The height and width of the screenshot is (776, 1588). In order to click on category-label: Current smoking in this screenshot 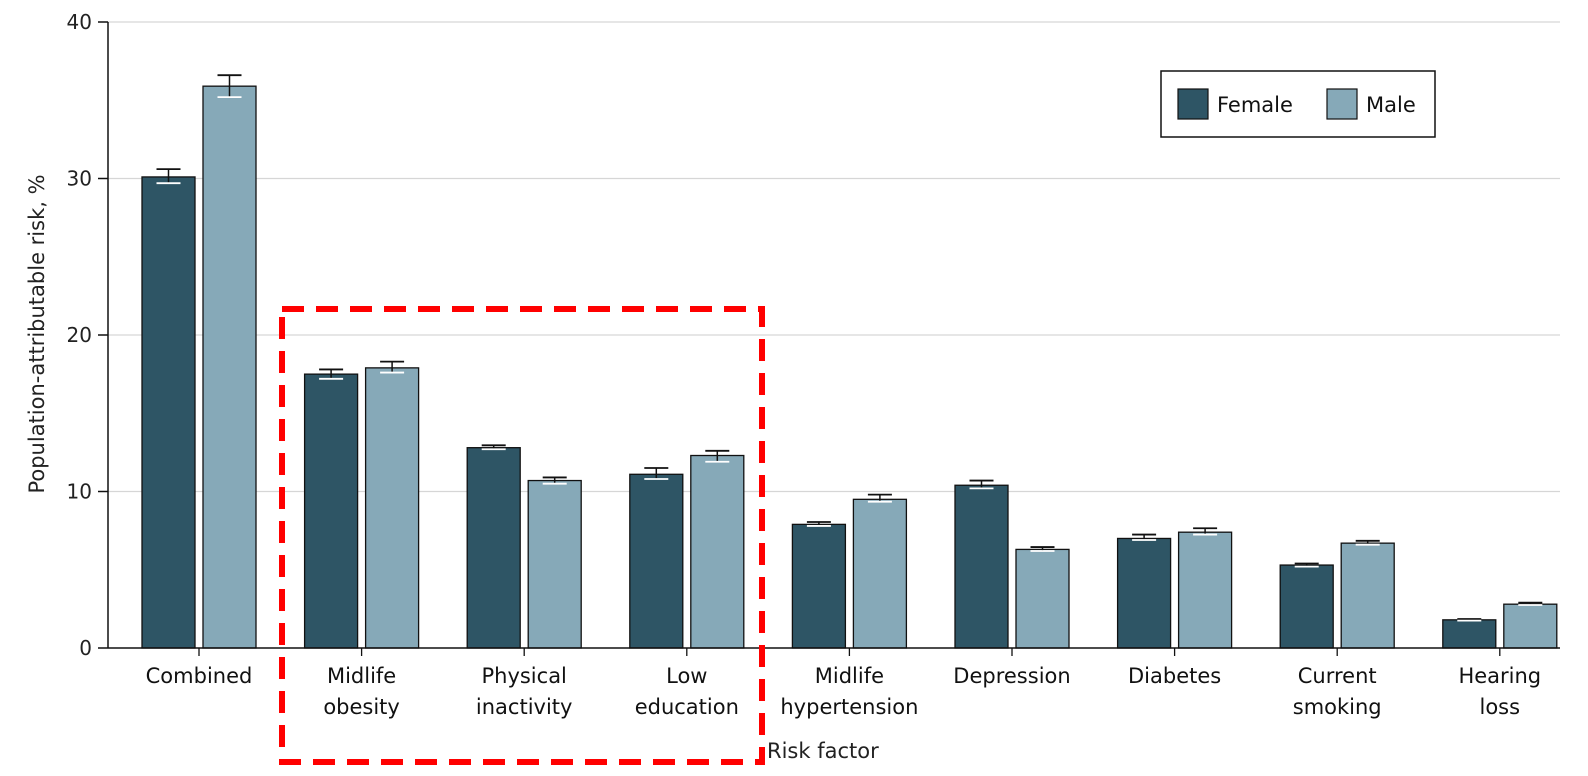, I will do `click(1337, 691)`.